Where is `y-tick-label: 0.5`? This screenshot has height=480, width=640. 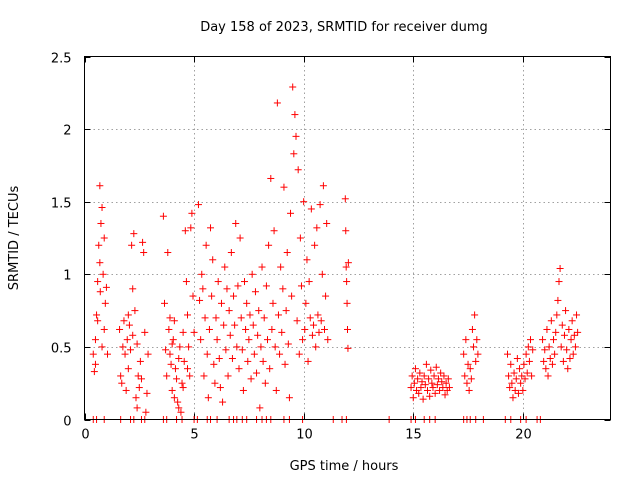 y-tick-label: 0.5 is located at coordinates (61, 349).